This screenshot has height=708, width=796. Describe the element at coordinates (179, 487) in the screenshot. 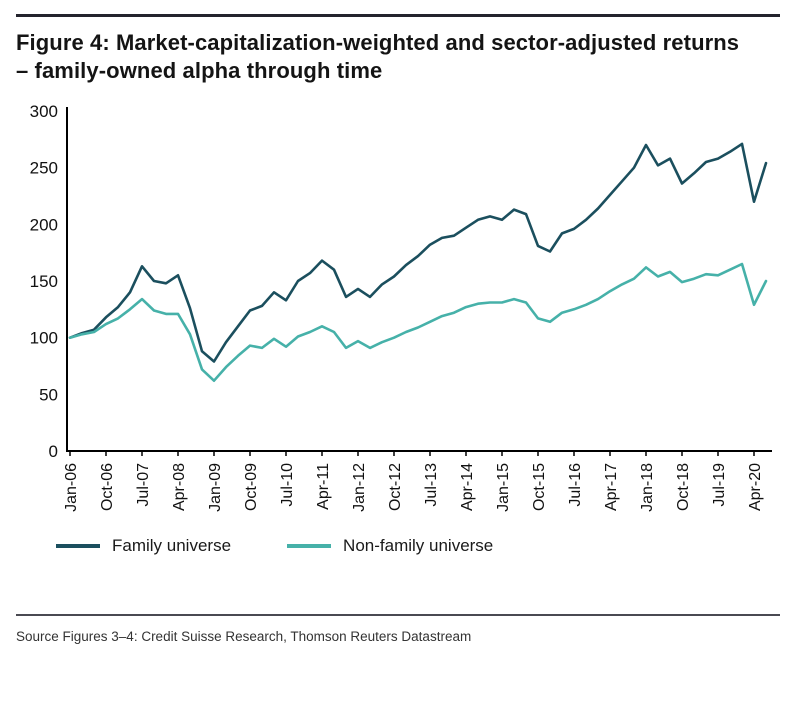

I see `x-axis-tick-label: Apr-08` at that location.